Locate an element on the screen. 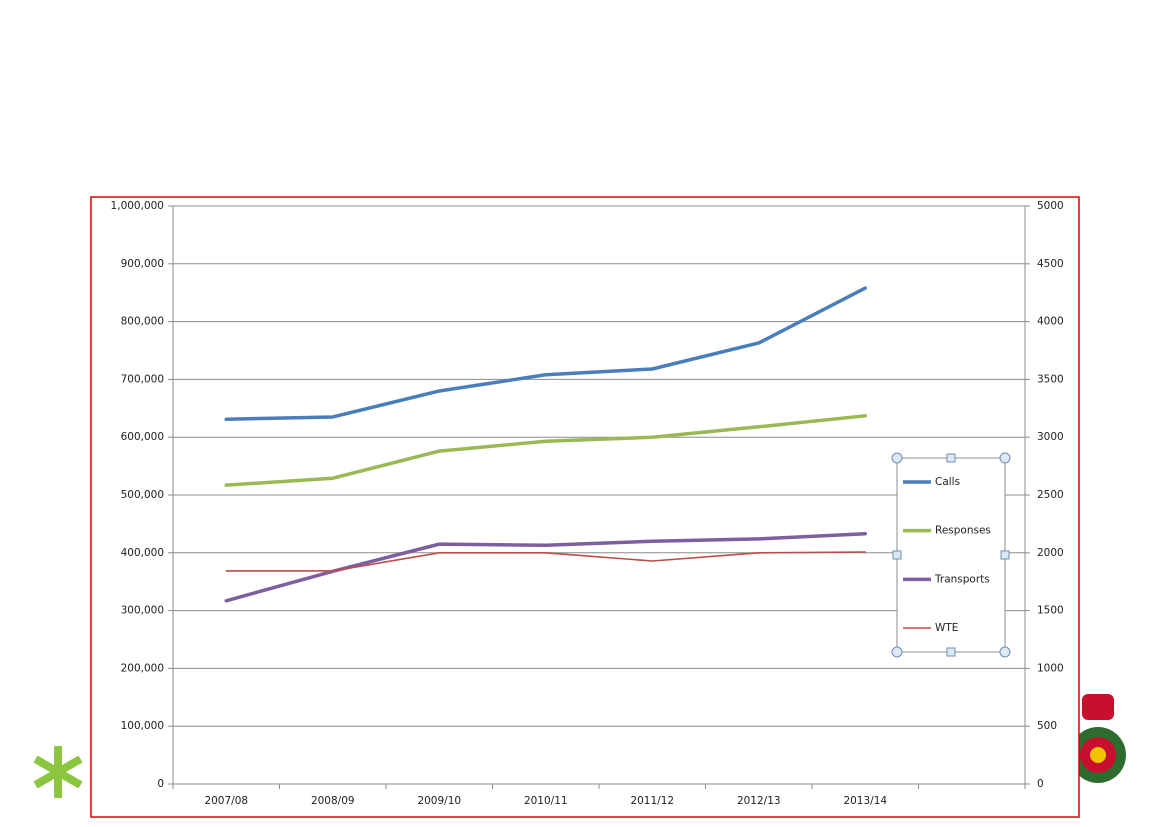 The width and height of the screenshot is (1169, 827). x-tick-label: 2013/14 is located at coordinates (865, 801).